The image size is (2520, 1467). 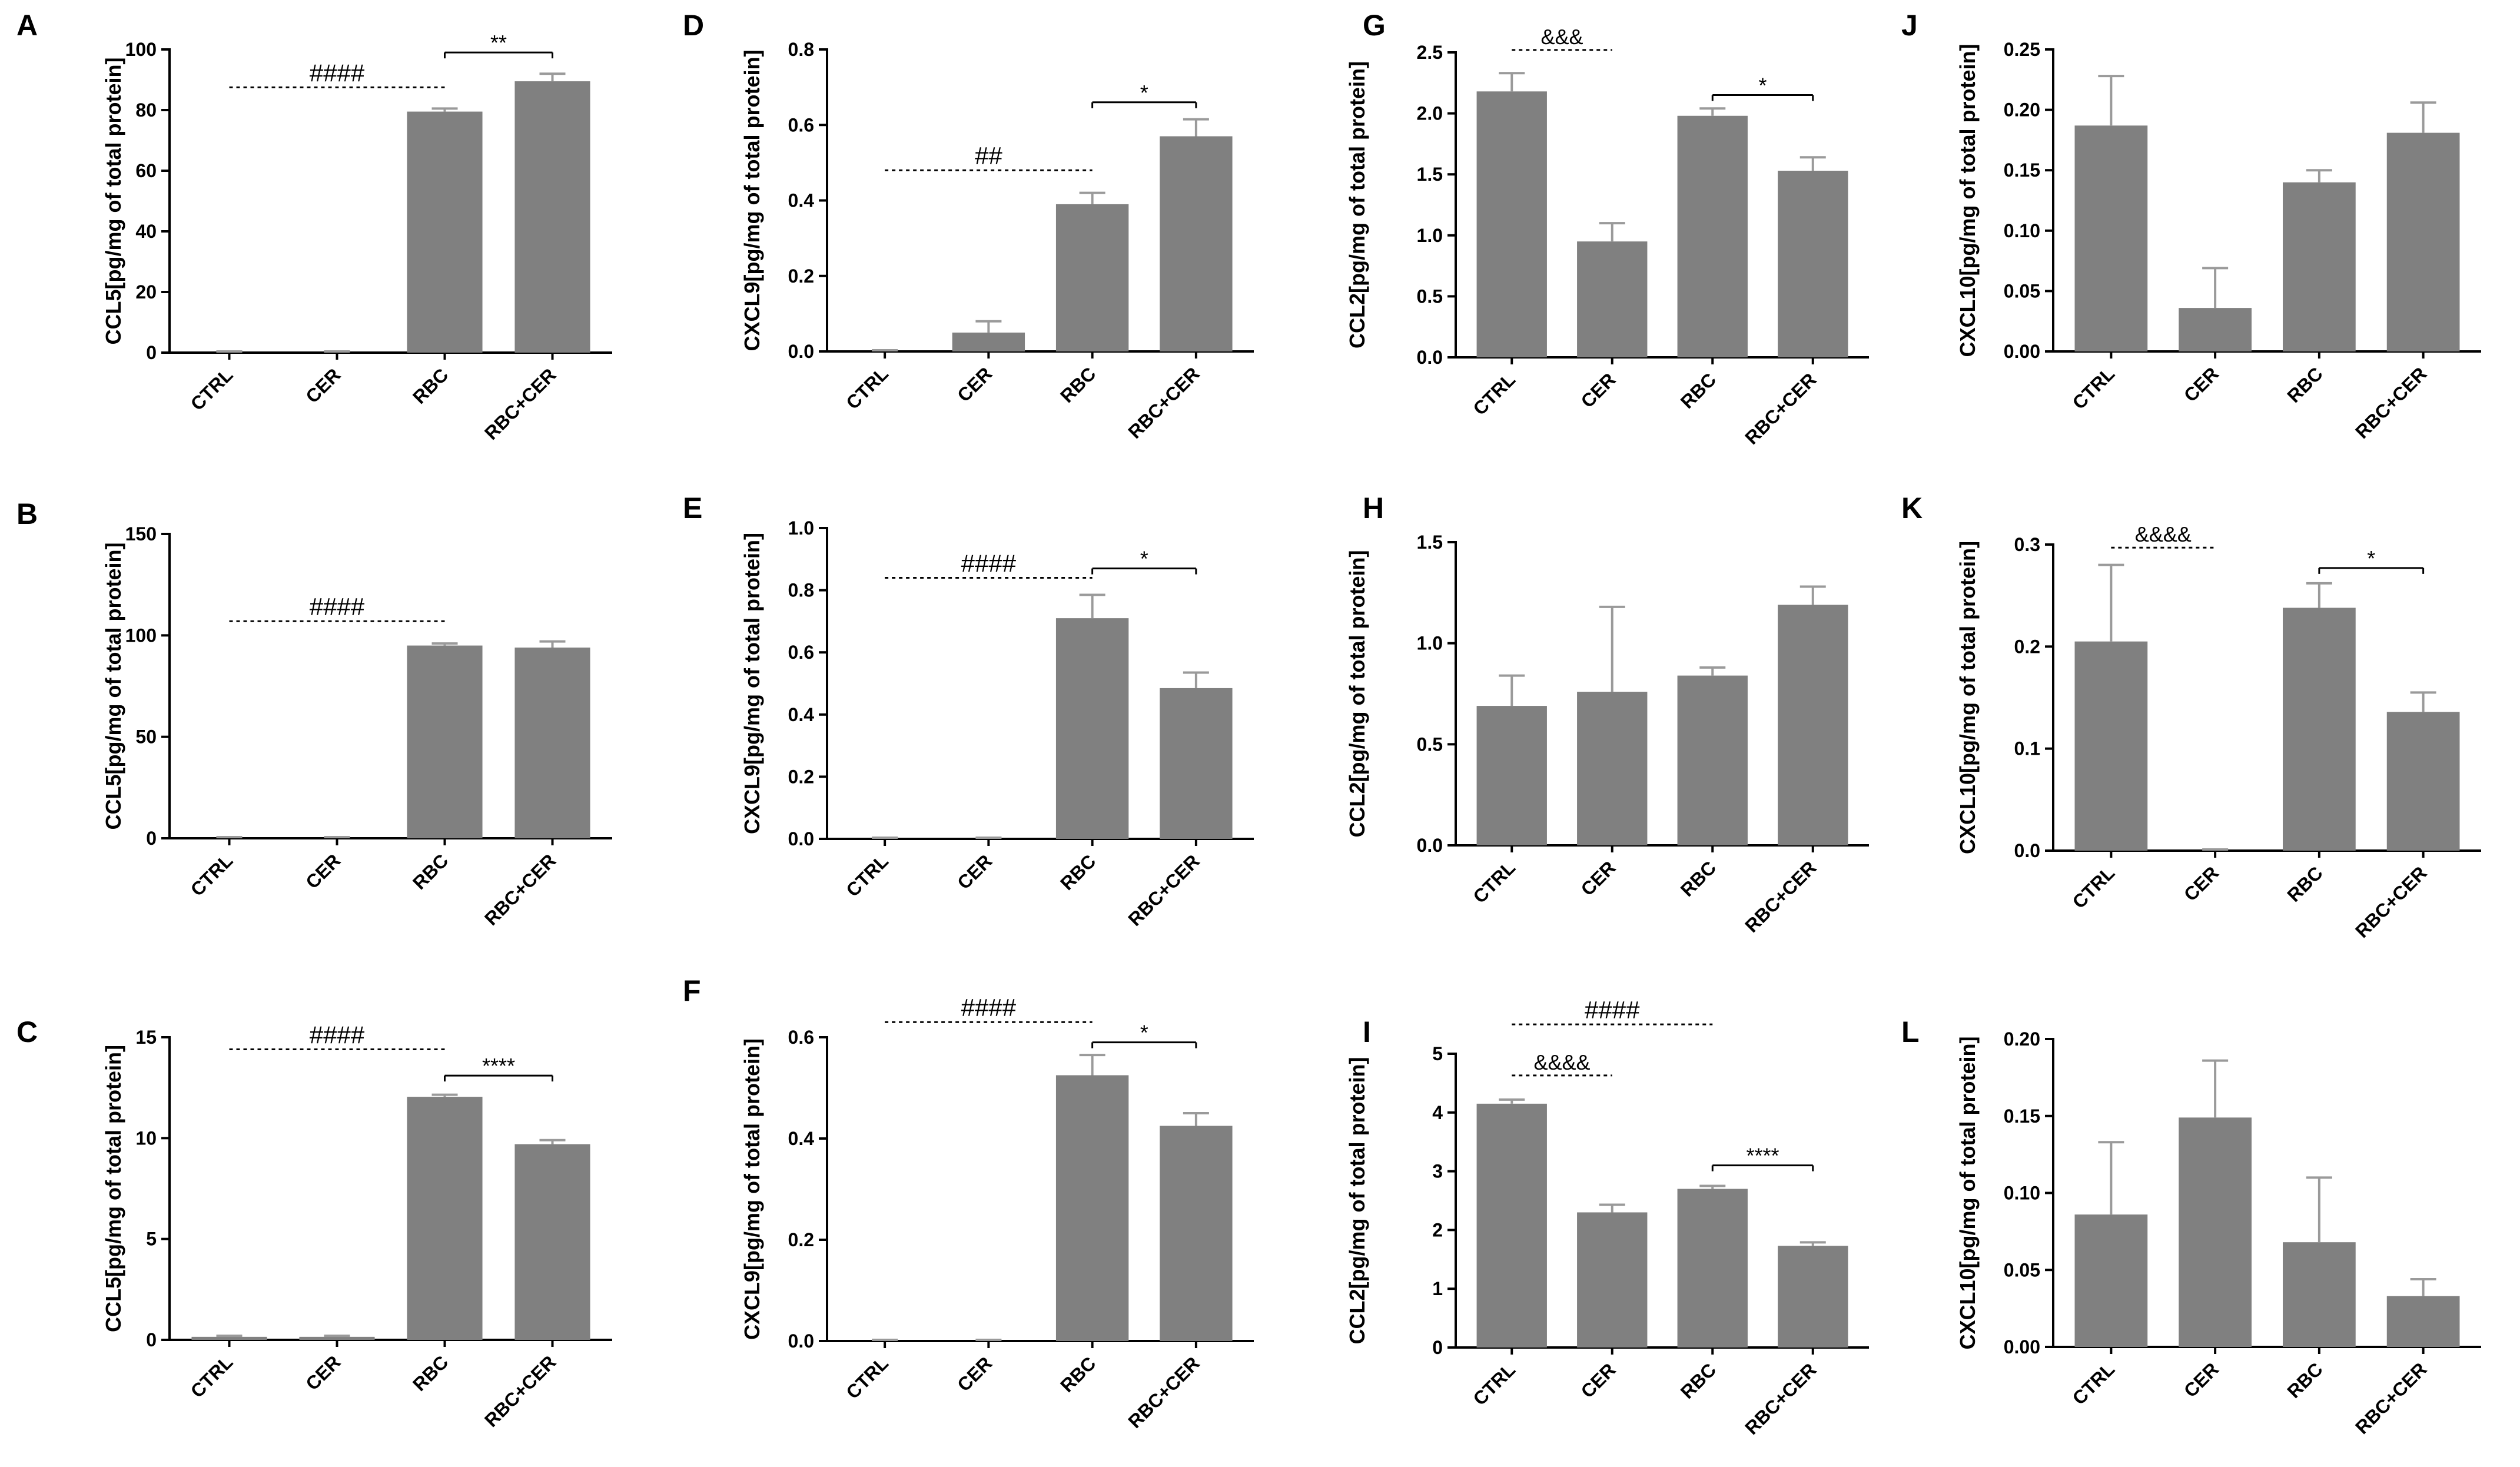 I want to click on panel-letter: K, so click(x=1912, y=509).